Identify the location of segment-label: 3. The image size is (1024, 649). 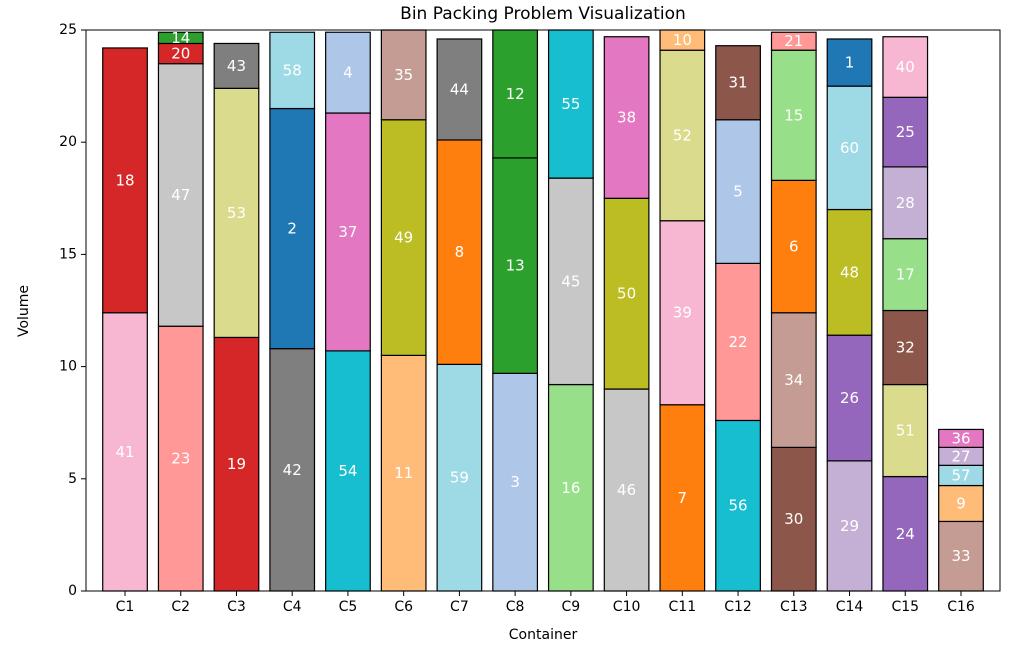
(515, 482).